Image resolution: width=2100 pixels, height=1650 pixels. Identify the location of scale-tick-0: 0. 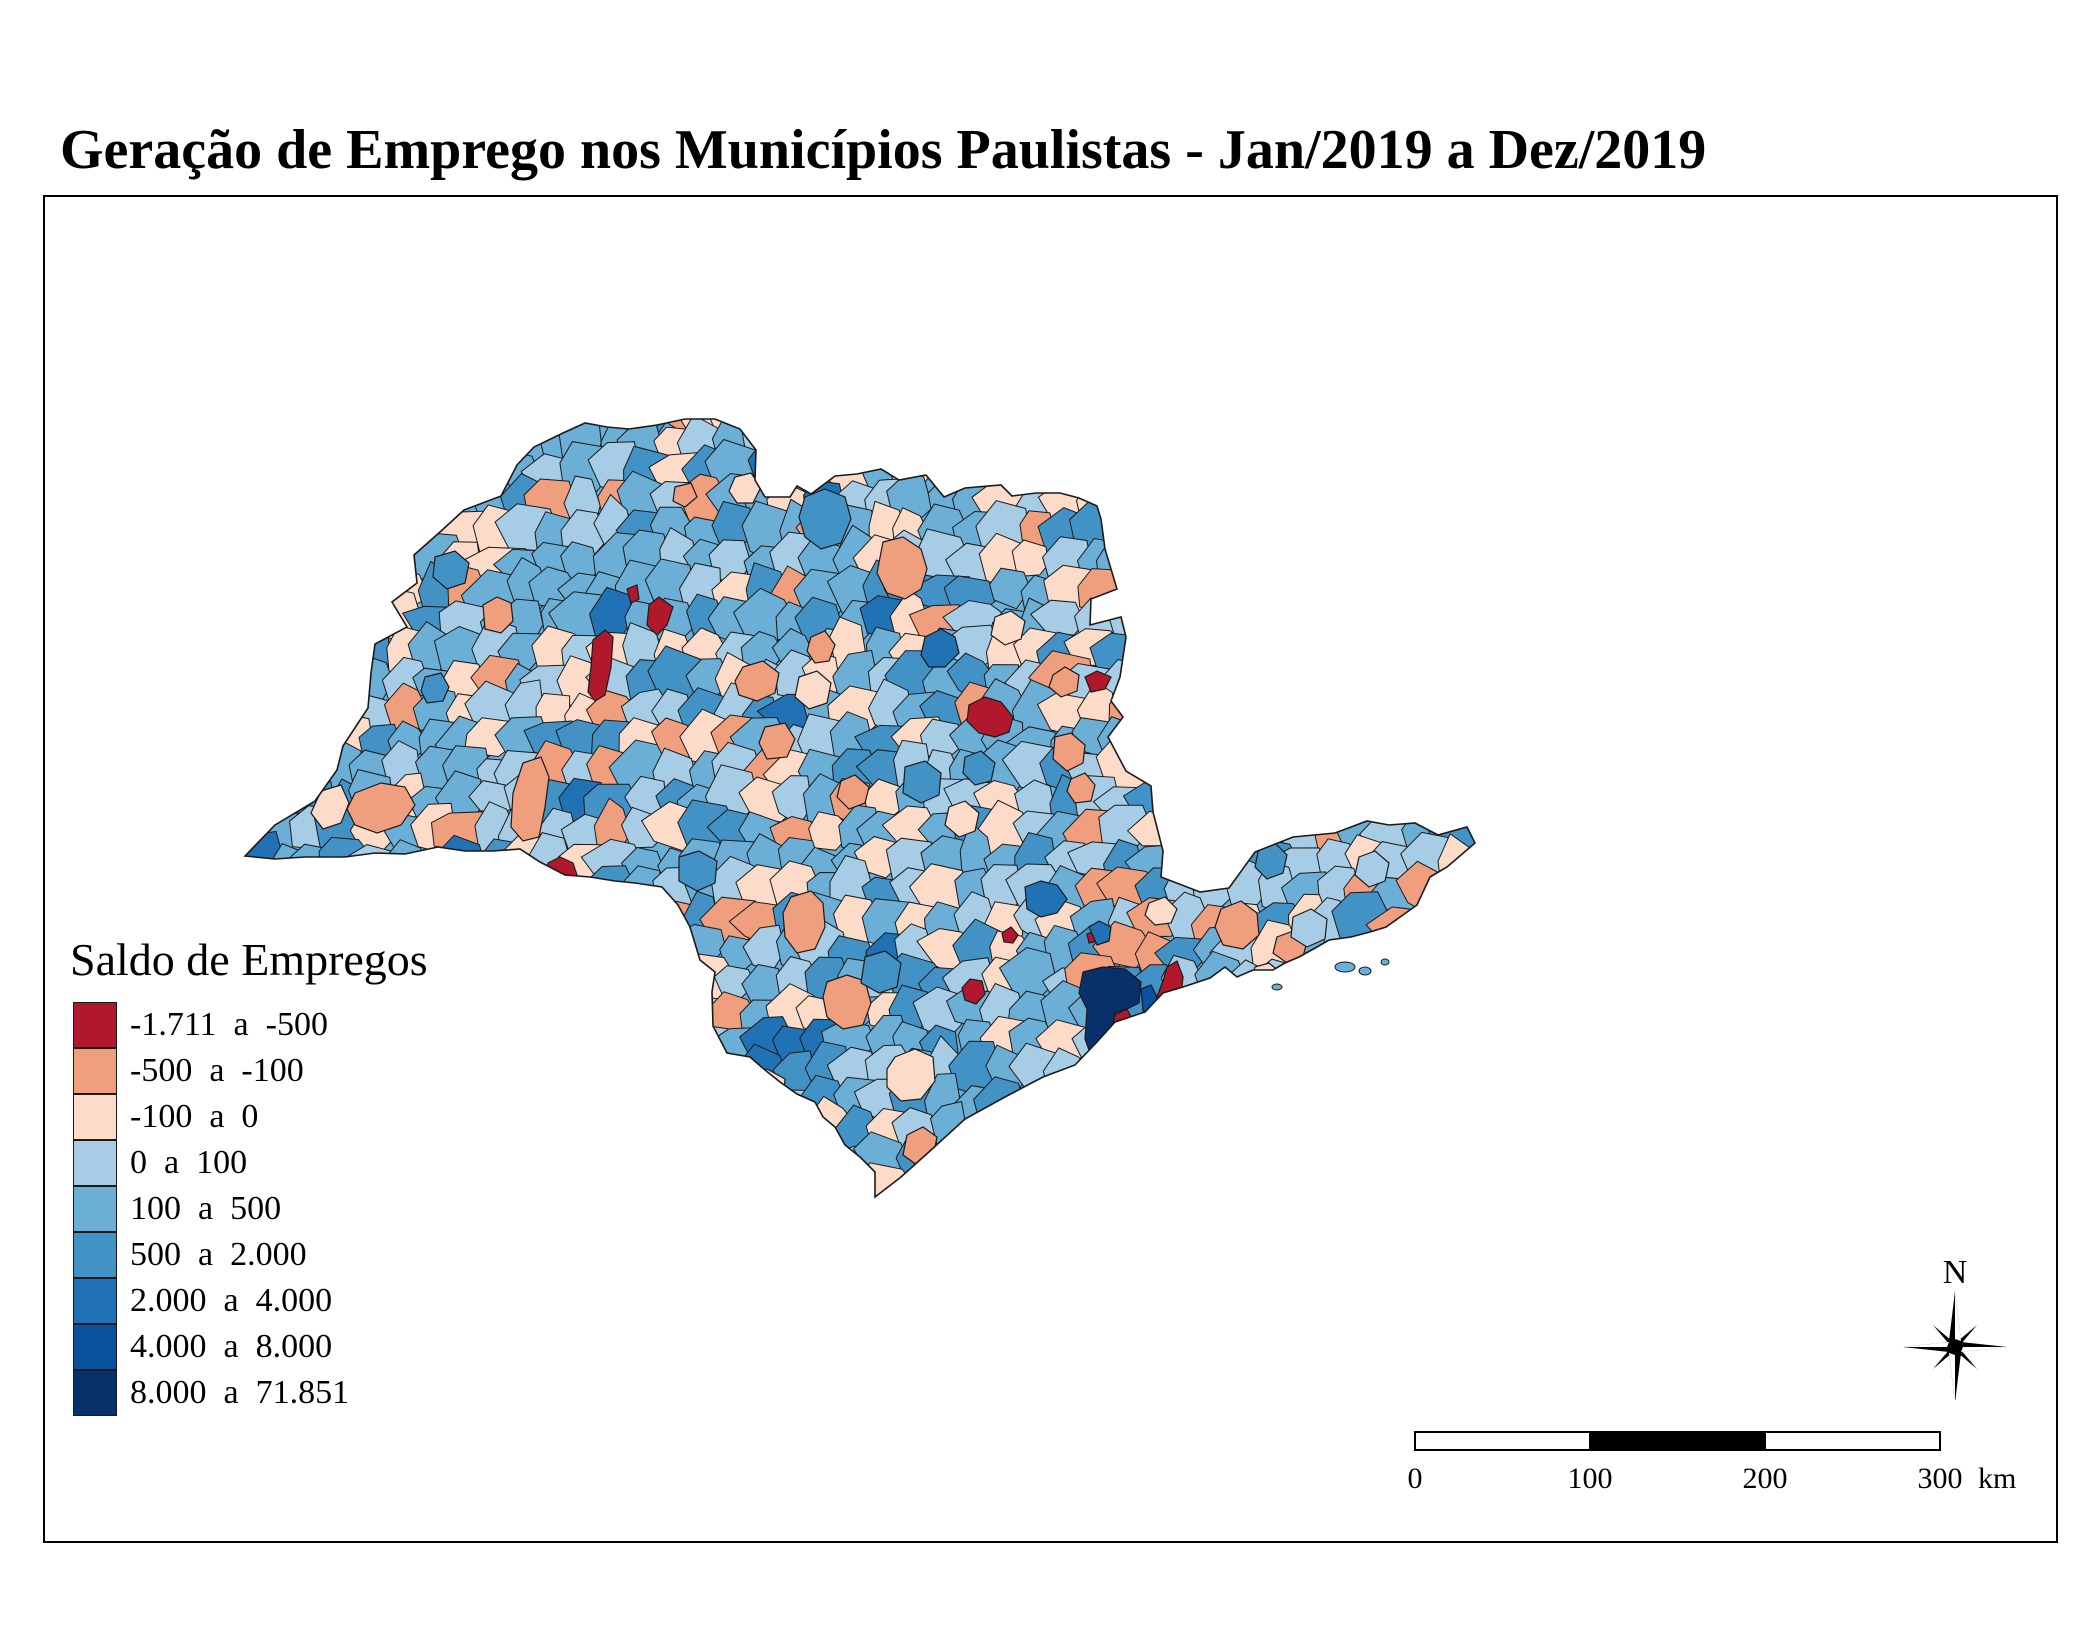
(1415, 1478).